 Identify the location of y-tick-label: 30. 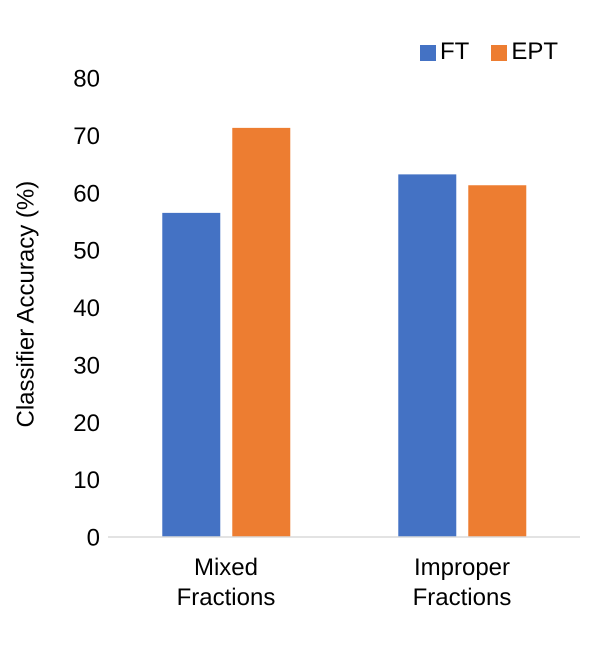
(86, 366).